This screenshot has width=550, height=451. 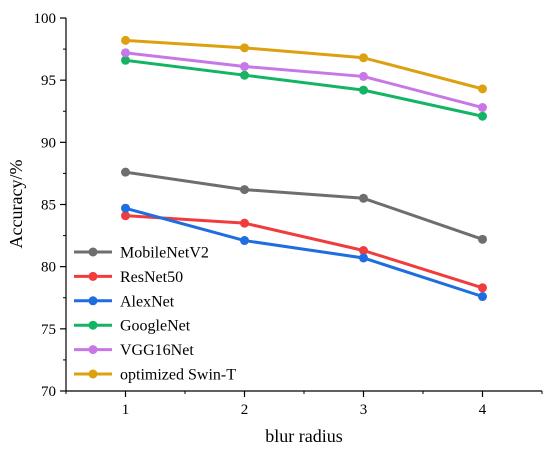 I want to click on series-googlenet, so click(x=304, y=88).